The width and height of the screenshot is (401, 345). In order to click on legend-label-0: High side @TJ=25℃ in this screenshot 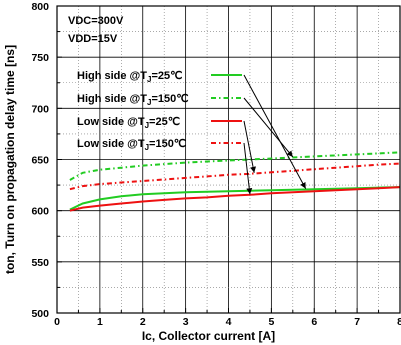, I will do `click(129, 77)`.